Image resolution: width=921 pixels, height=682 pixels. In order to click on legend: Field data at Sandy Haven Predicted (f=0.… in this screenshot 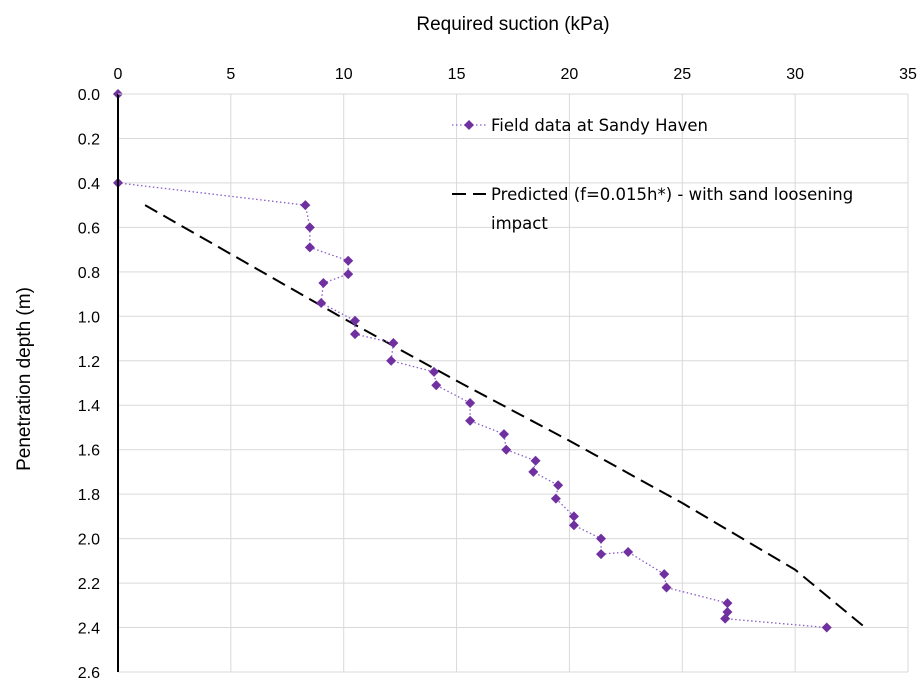, I will do `click(652, 174)`.